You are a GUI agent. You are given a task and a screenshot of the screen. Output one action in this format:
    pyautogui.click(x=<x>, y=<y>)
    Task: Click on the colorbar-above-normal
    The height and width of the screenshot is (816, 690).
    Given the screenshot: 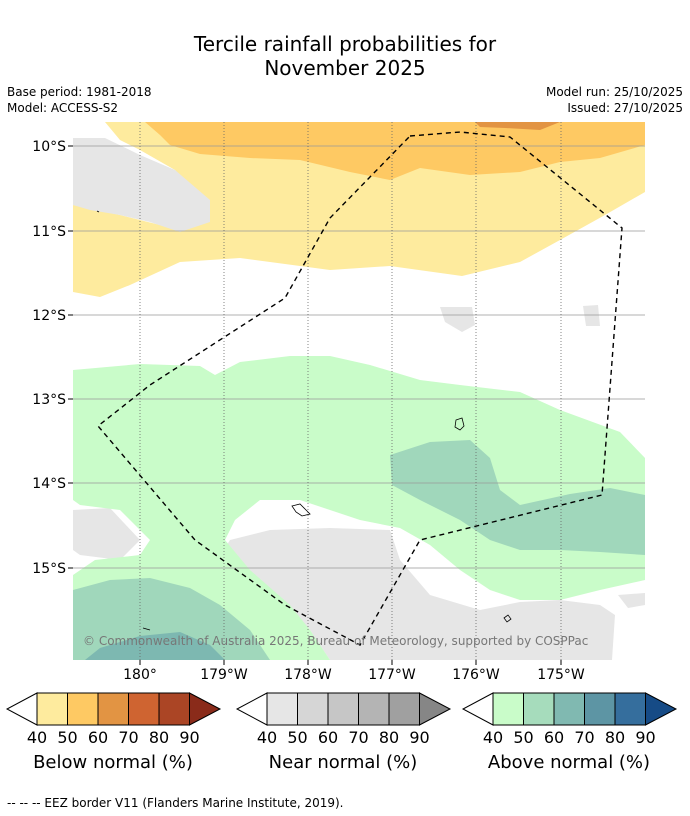 What is the action you would take?
    pyautogui.click(x=569, y=709)
    